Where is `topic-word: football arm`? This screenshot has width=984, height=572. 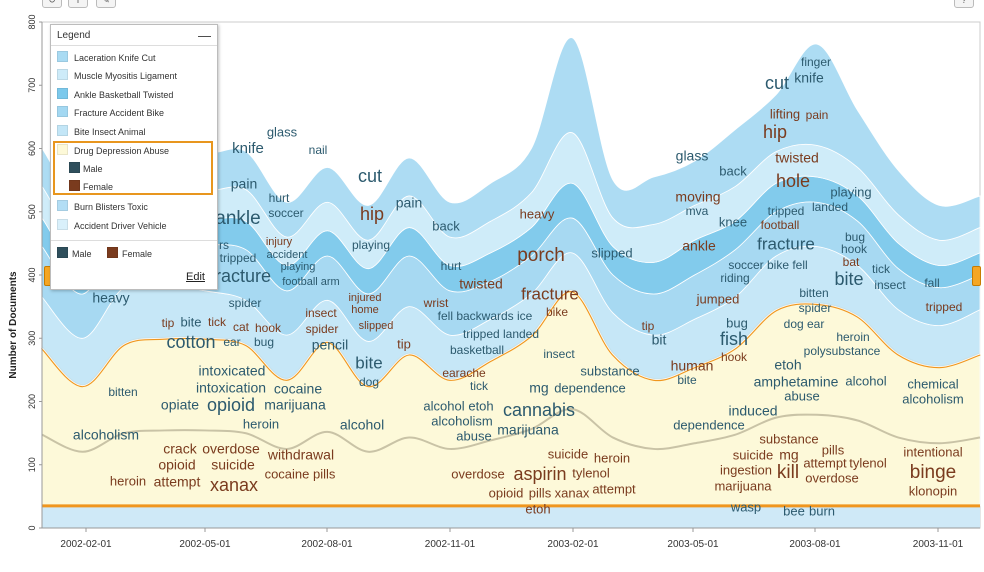
topic-word: football arm is located at coordinates (310, 282).